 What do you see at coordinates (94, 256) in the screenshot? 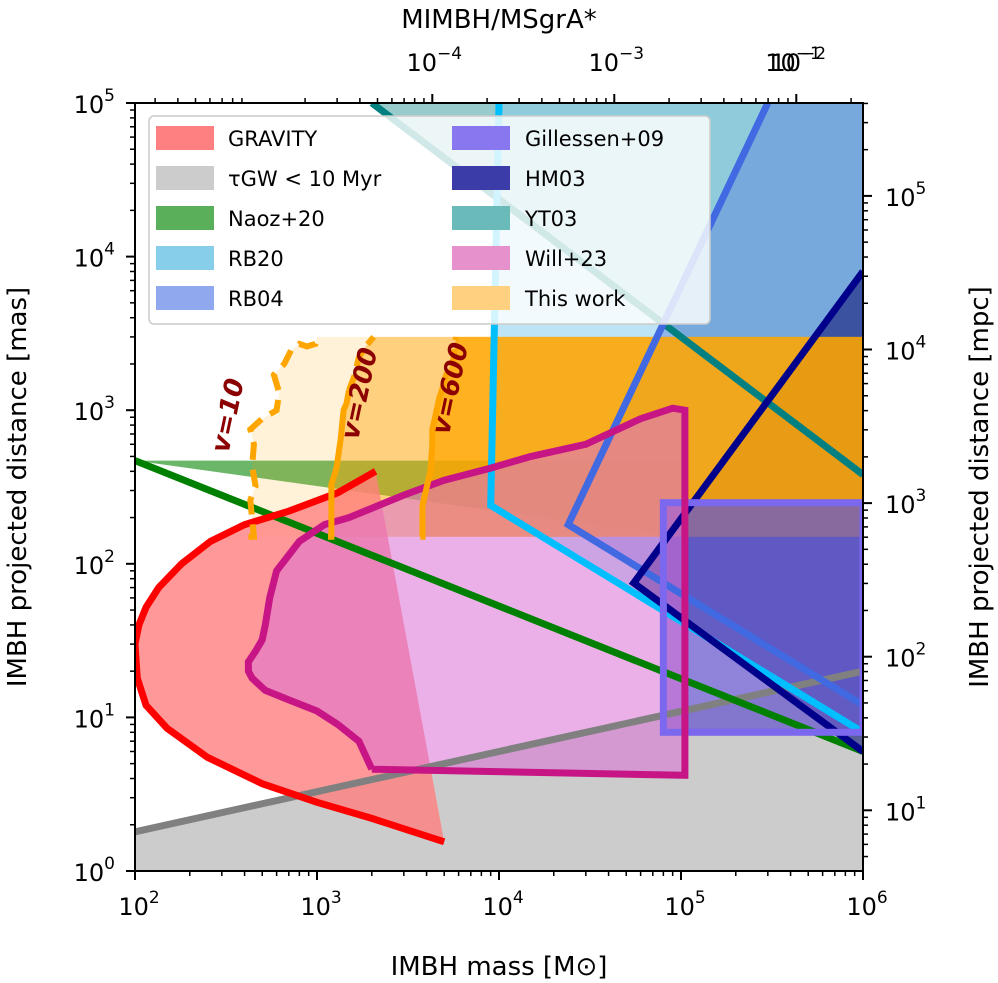
I see `y-tick-label: 10⁴` at bounding box center [94, 256].